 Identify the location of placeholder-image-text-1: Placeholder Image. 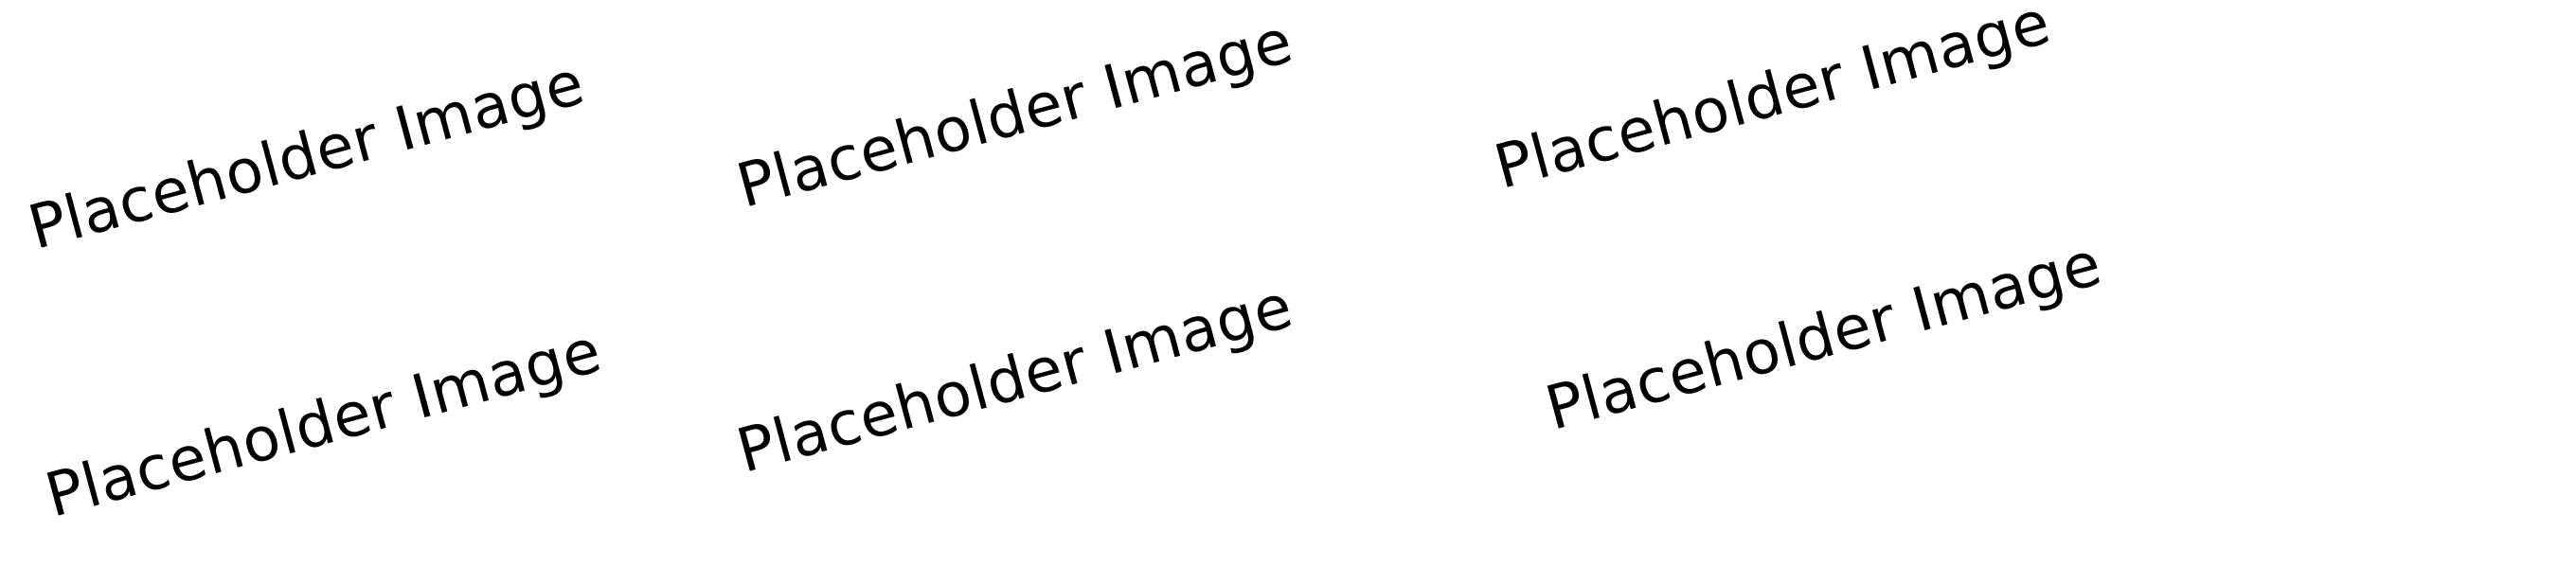
(306, 156).